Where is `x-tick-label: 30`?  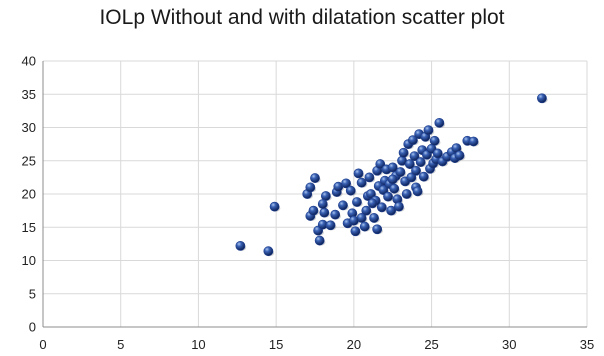
x-tick-label: 30 is located at coordinates (509, 344).